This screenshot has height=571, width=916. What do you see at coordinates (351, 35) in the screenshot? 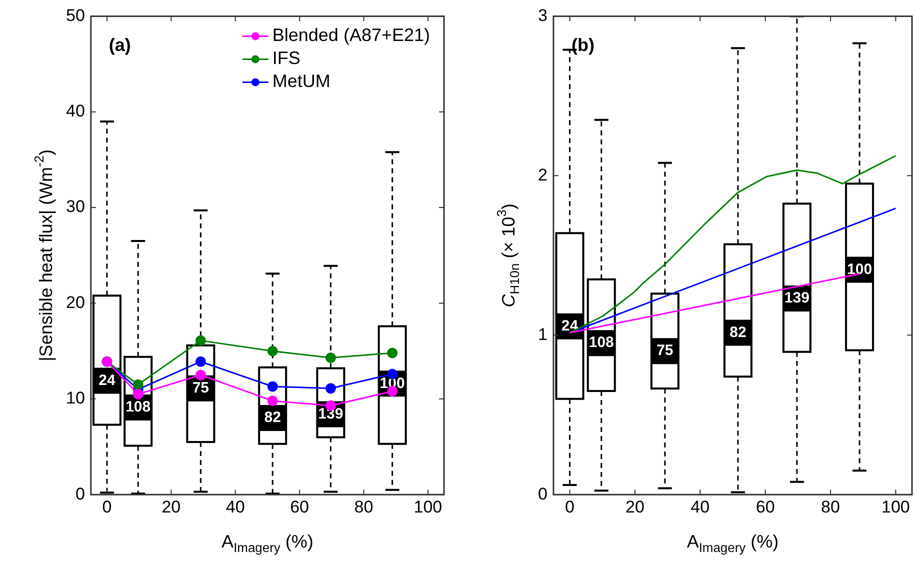
I see `legend-label: Blended (A87+E21)` at bounding box center [351, 35].